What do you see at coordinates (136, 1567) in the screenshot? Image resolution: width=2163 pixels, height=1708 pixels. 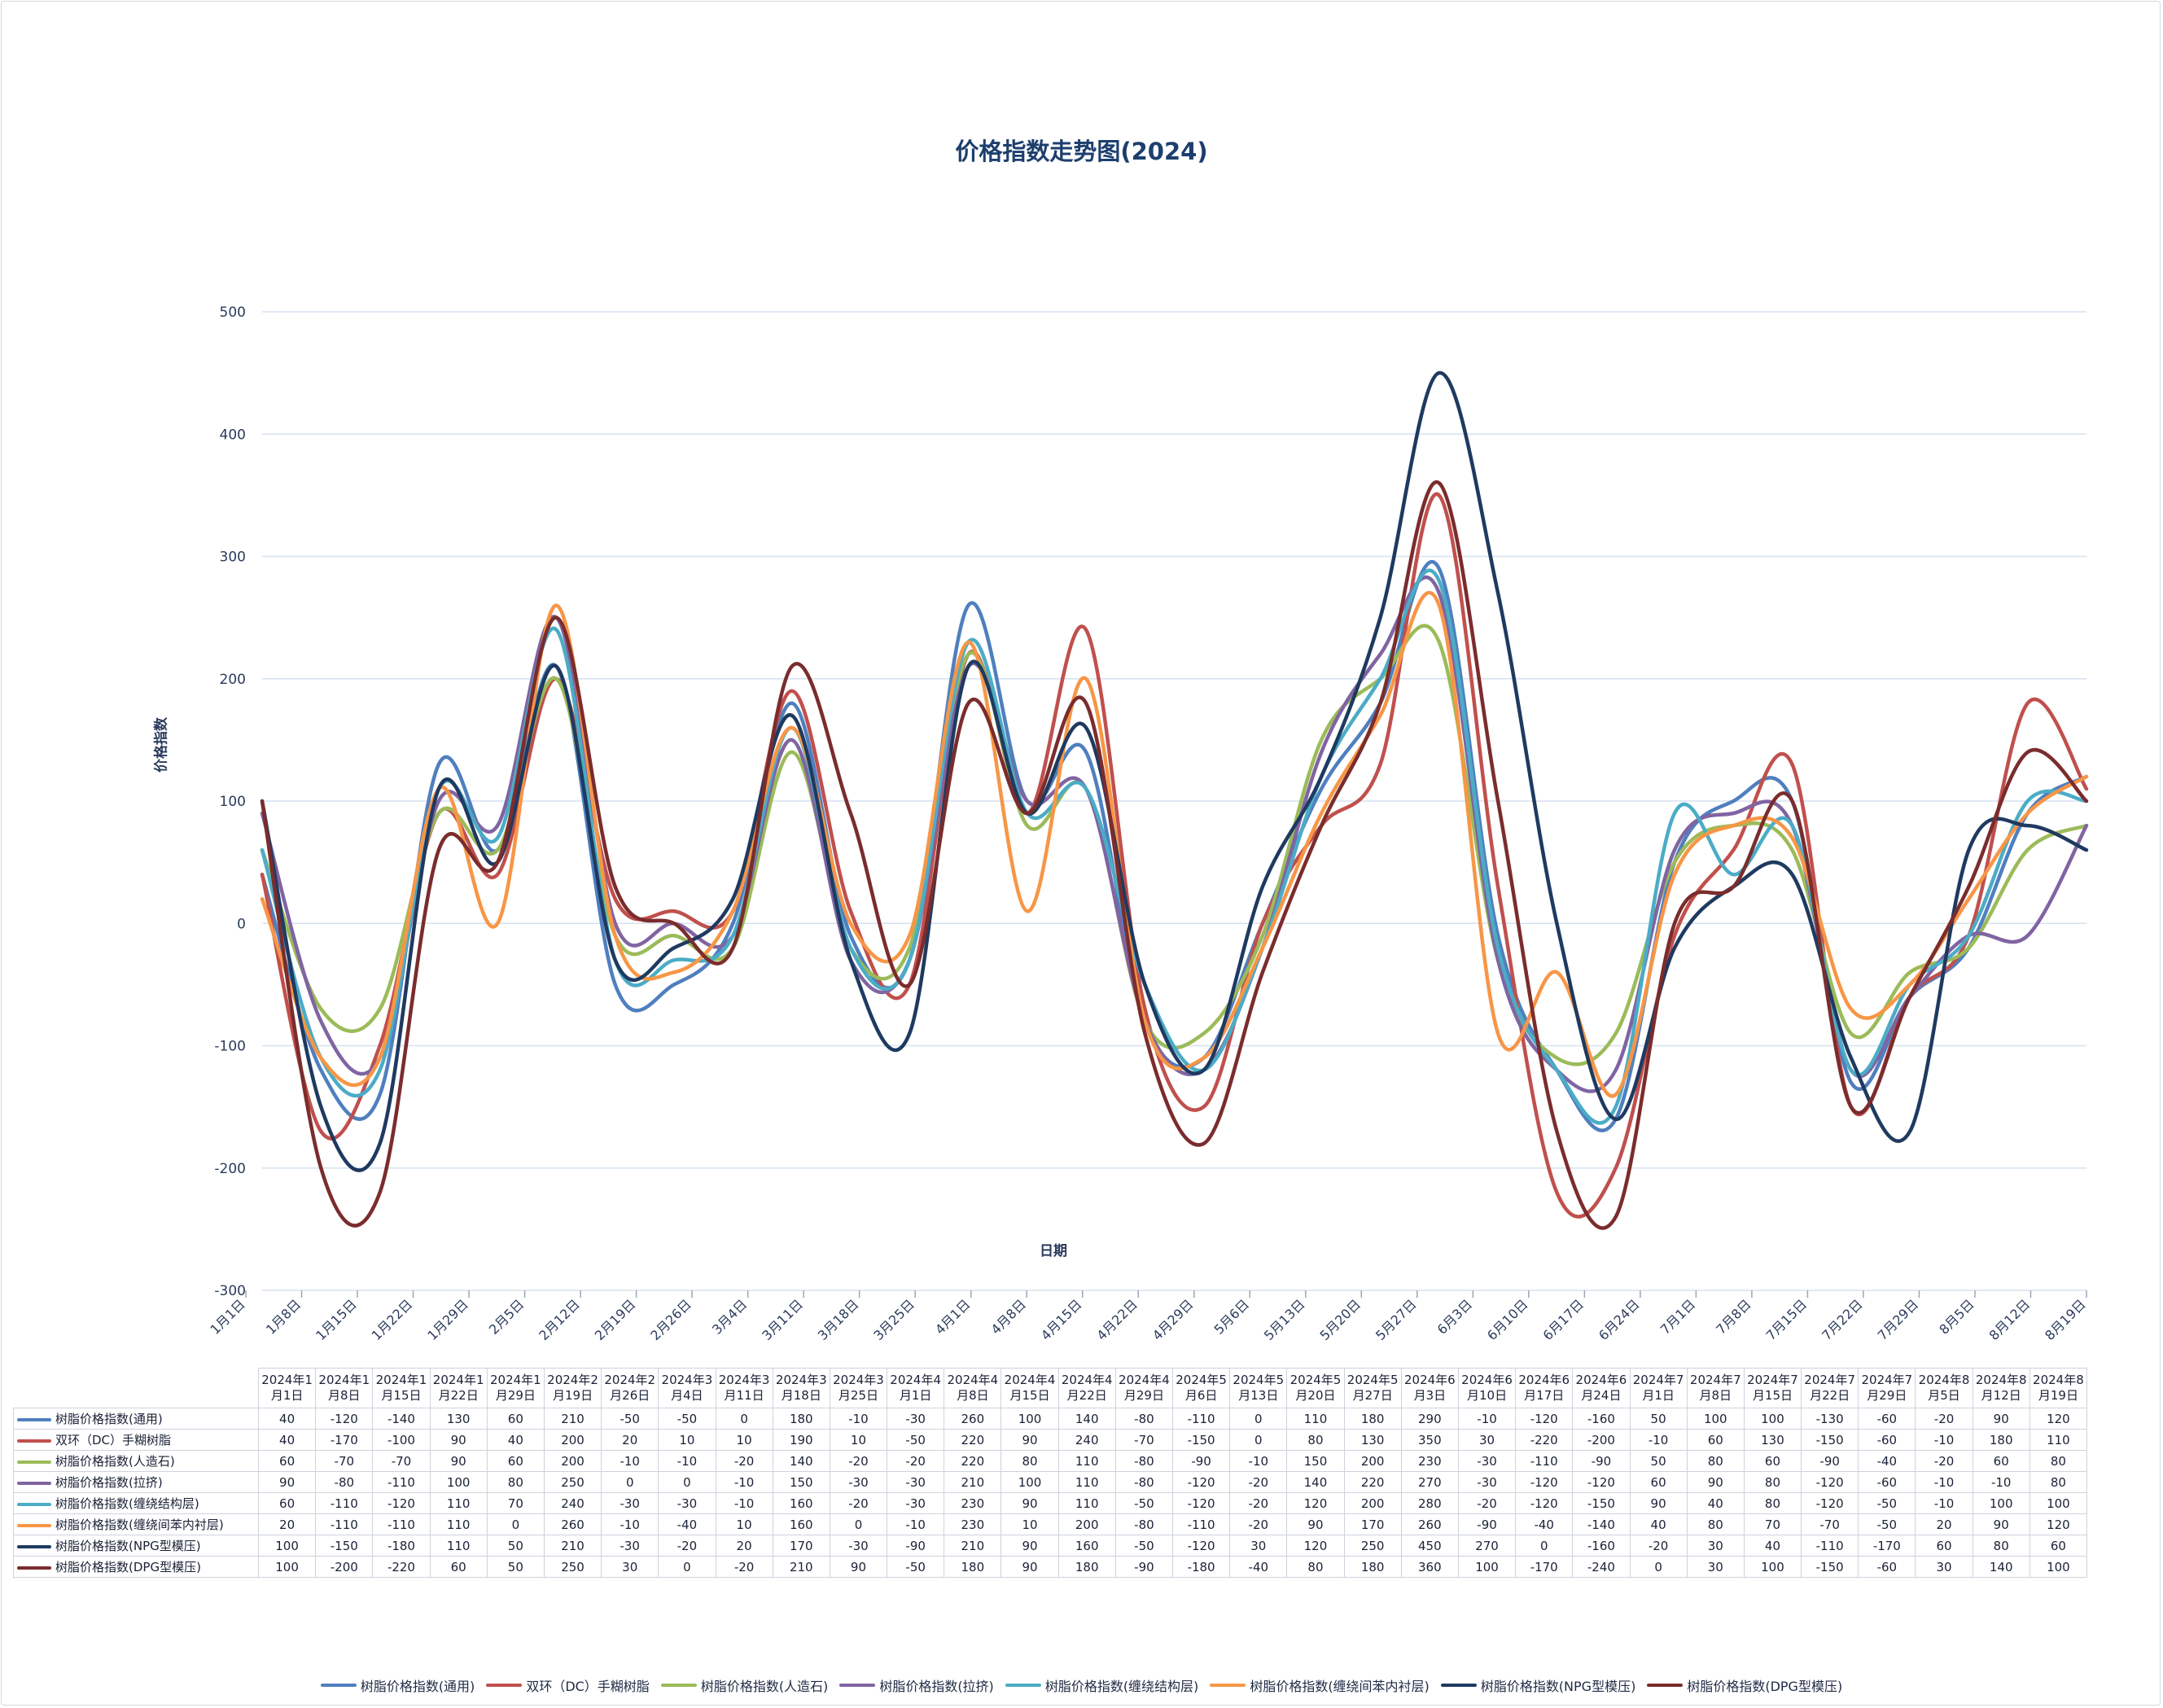 I see `table-row-label: 树脂价格指数(DPG型模压)` at bounding box center [136, 1567].